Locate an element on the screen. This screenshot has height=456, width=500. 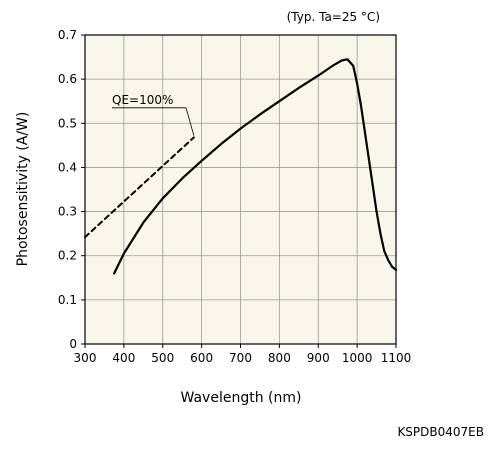
y-axis-title: Photosensitivity (A/W) is located at coordinates (23, 189).